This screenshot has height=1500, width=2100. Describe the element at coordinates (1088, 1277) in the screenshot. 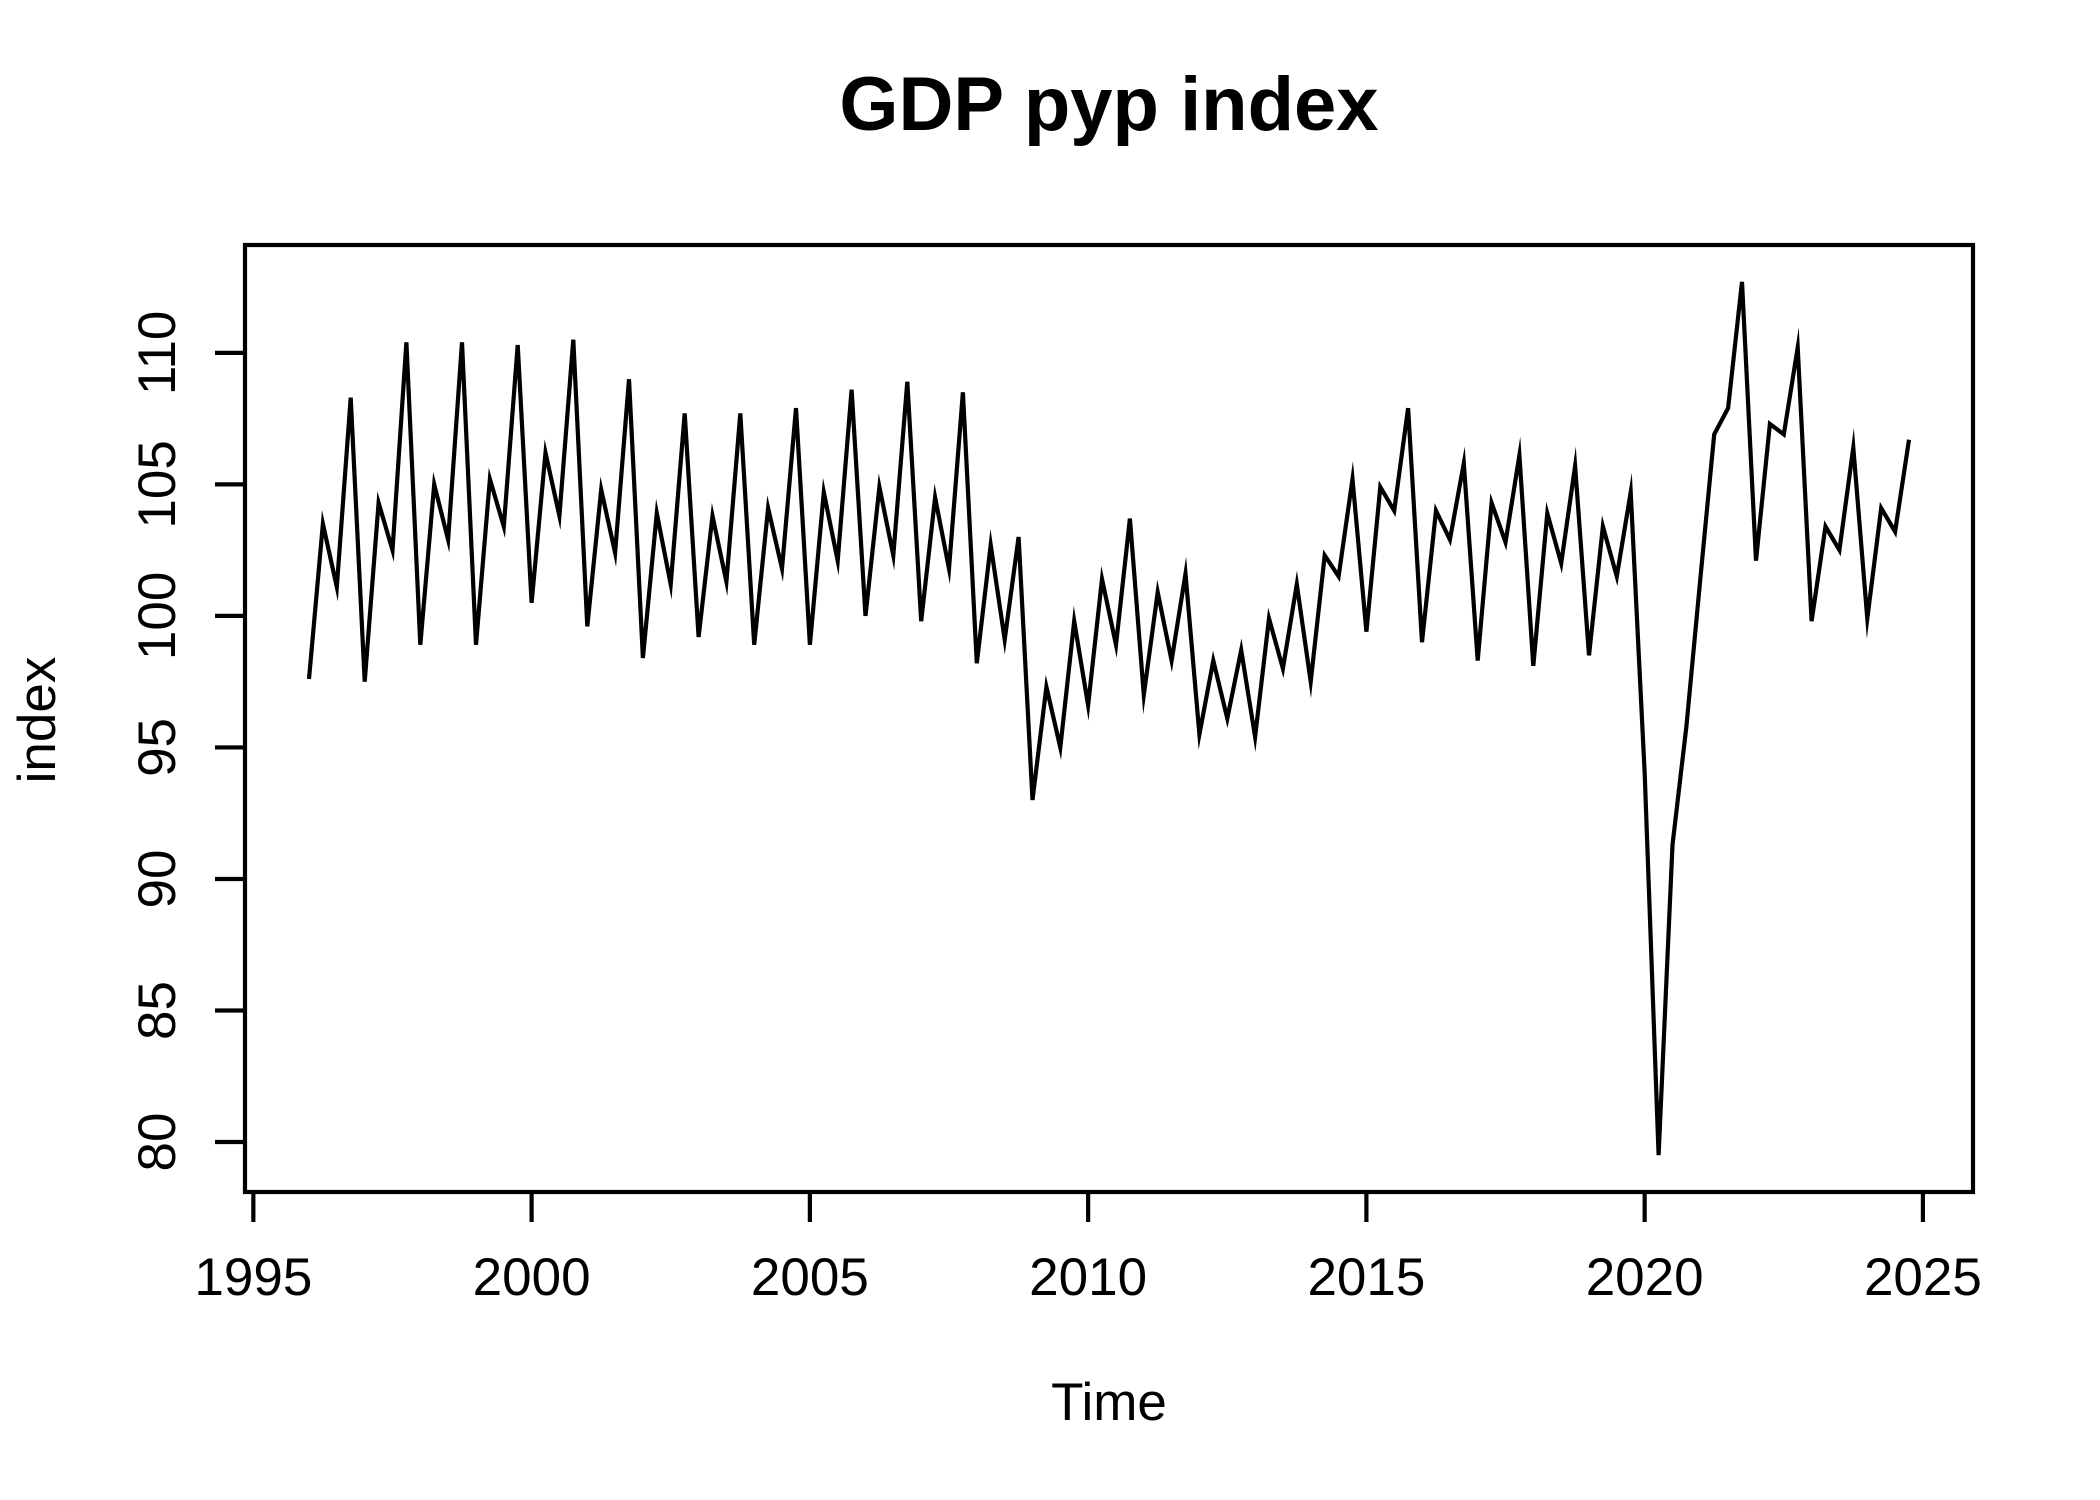

I see `x-tick-label: 2010` at that location.